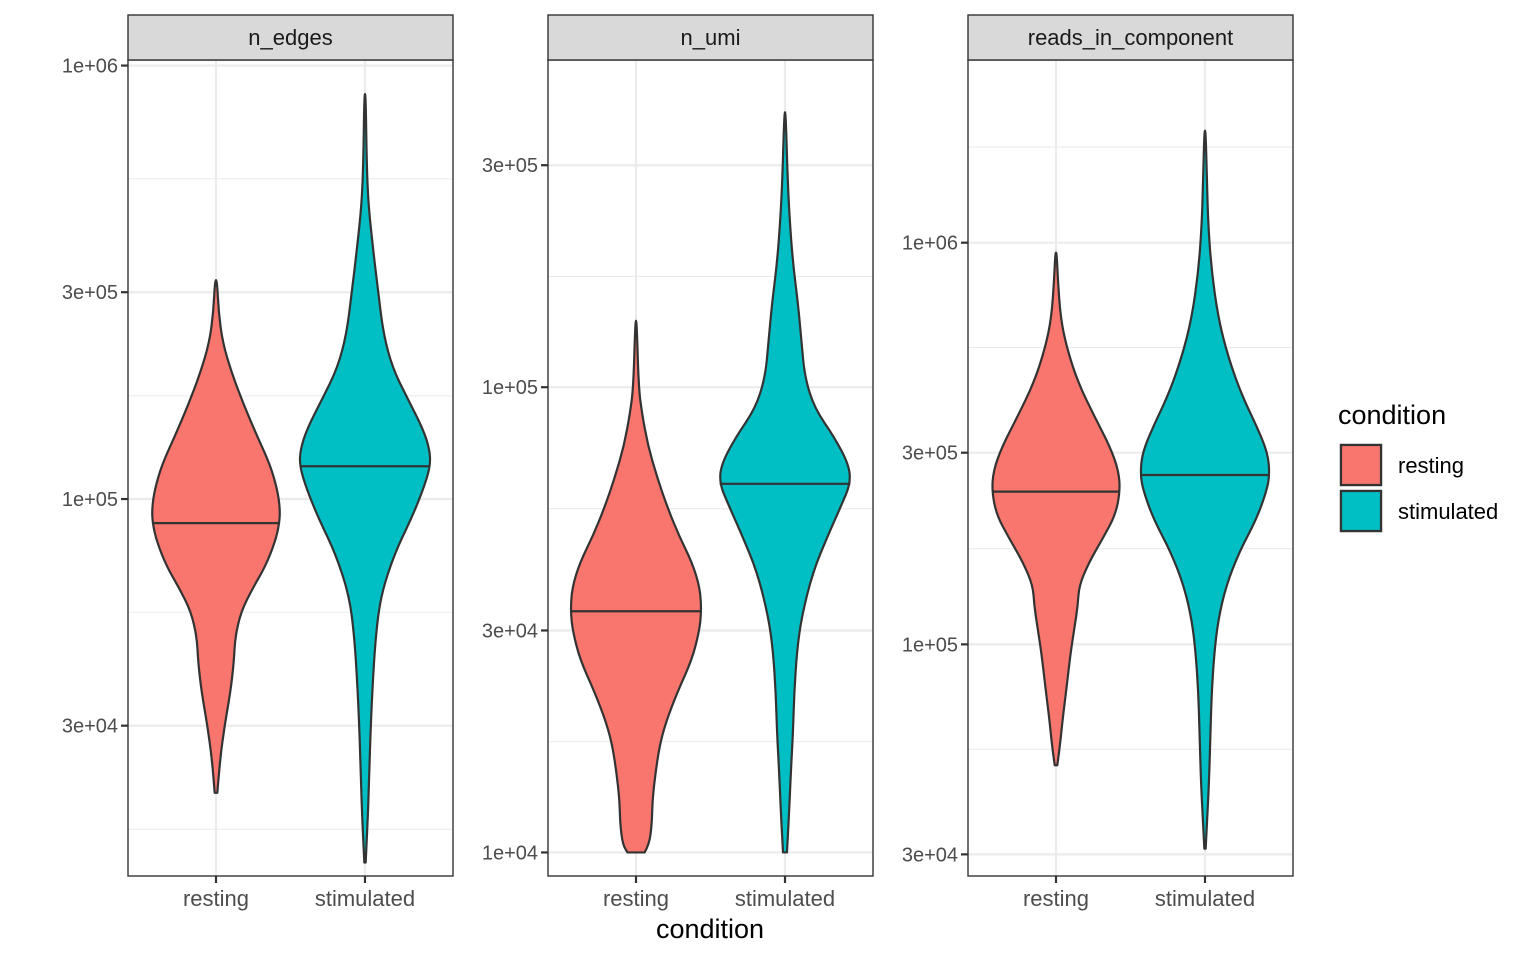 Image resolution: width=1536 pixels, height=960 pixels. Describe the element at coordinates (510, 853) in the screenshot. I see `y-tick-label: 1e+04` at that location.